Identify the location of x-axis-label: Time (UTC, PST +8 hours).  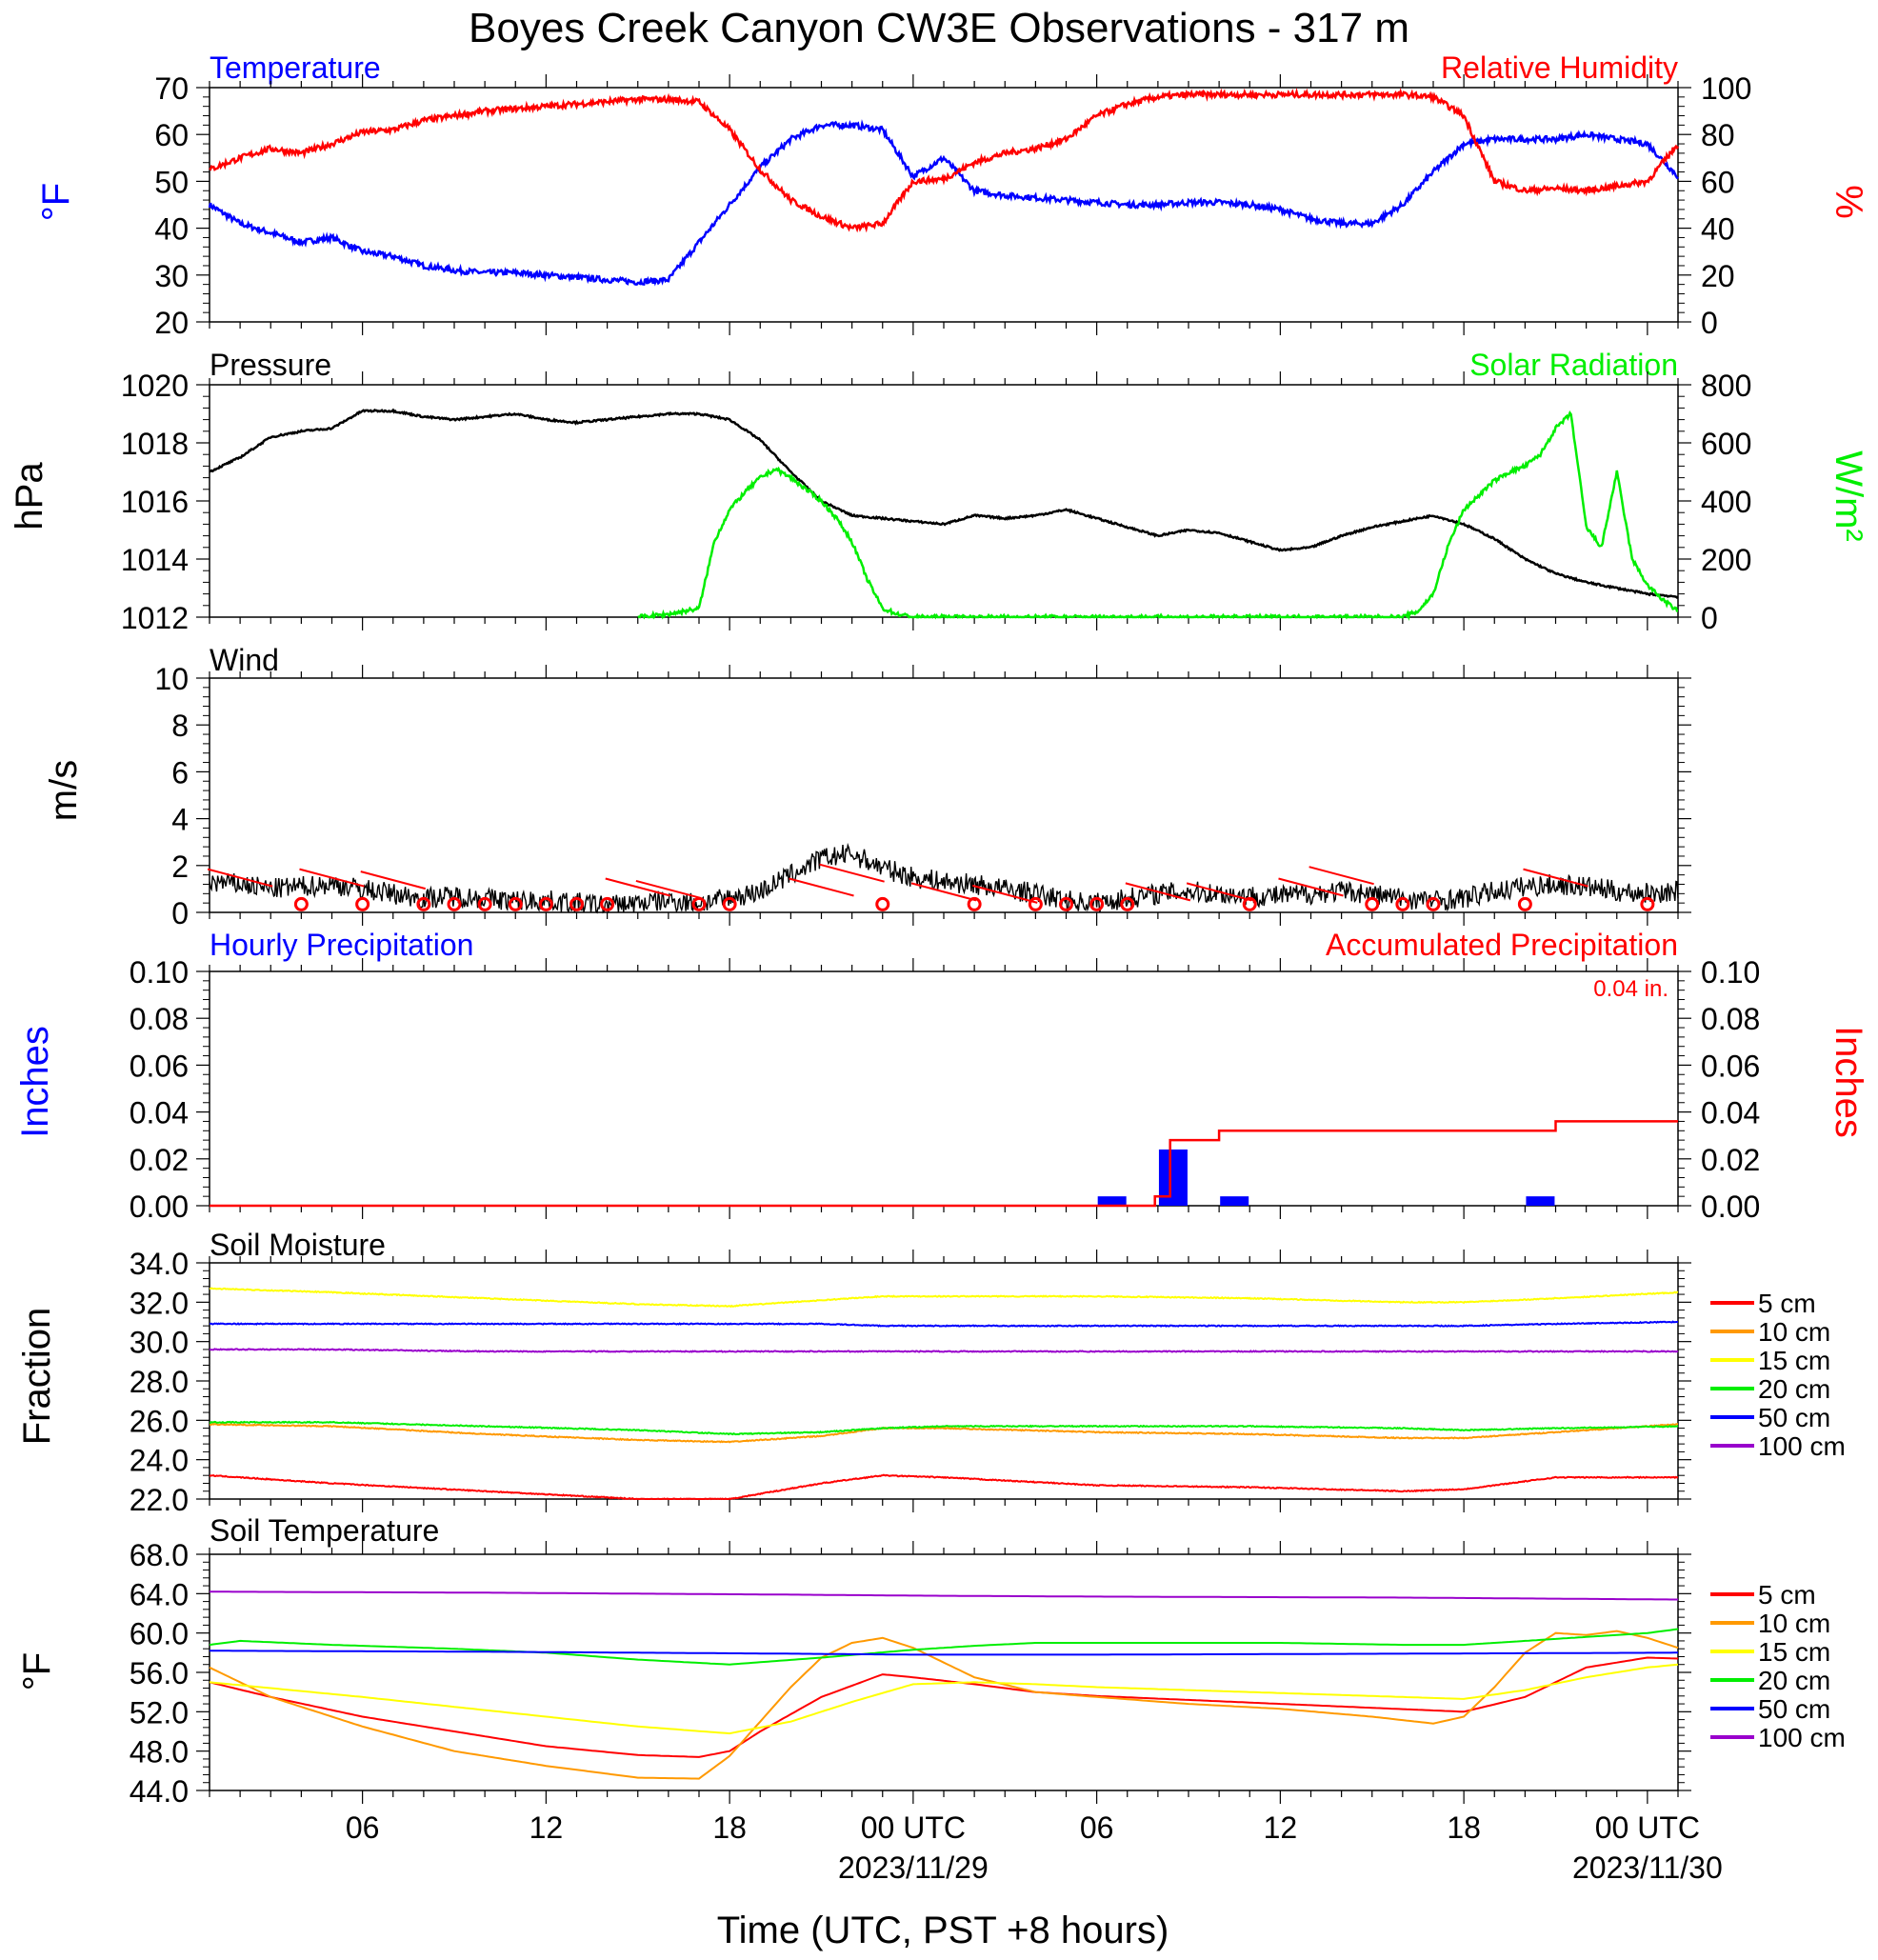
(943, 1930).